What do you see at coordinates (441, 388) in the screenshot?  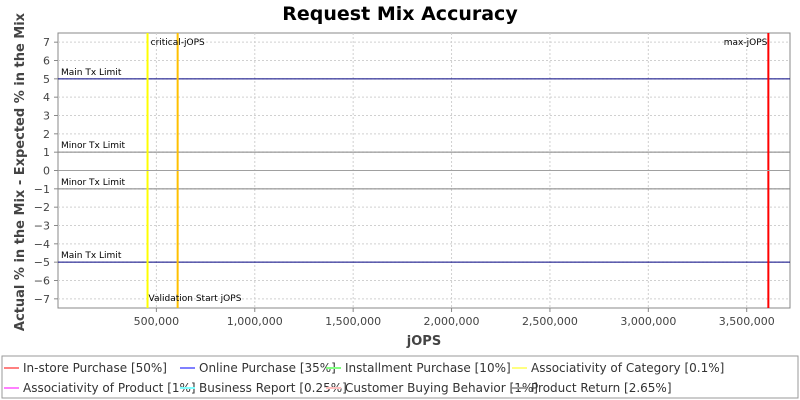 I see `legend-label: Customer Buying Behavior [1%]` at bounding box center [441, 388].